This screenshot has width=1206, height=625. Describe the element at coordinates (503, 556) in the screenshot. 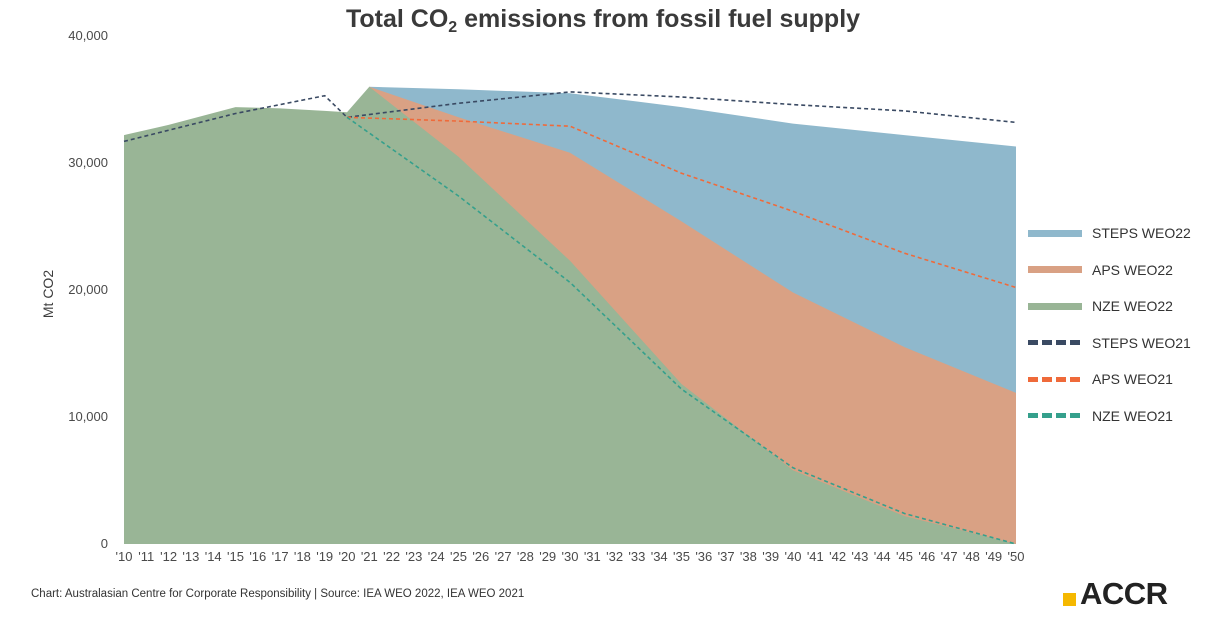

I see `x-tick-label: '27` at that location.